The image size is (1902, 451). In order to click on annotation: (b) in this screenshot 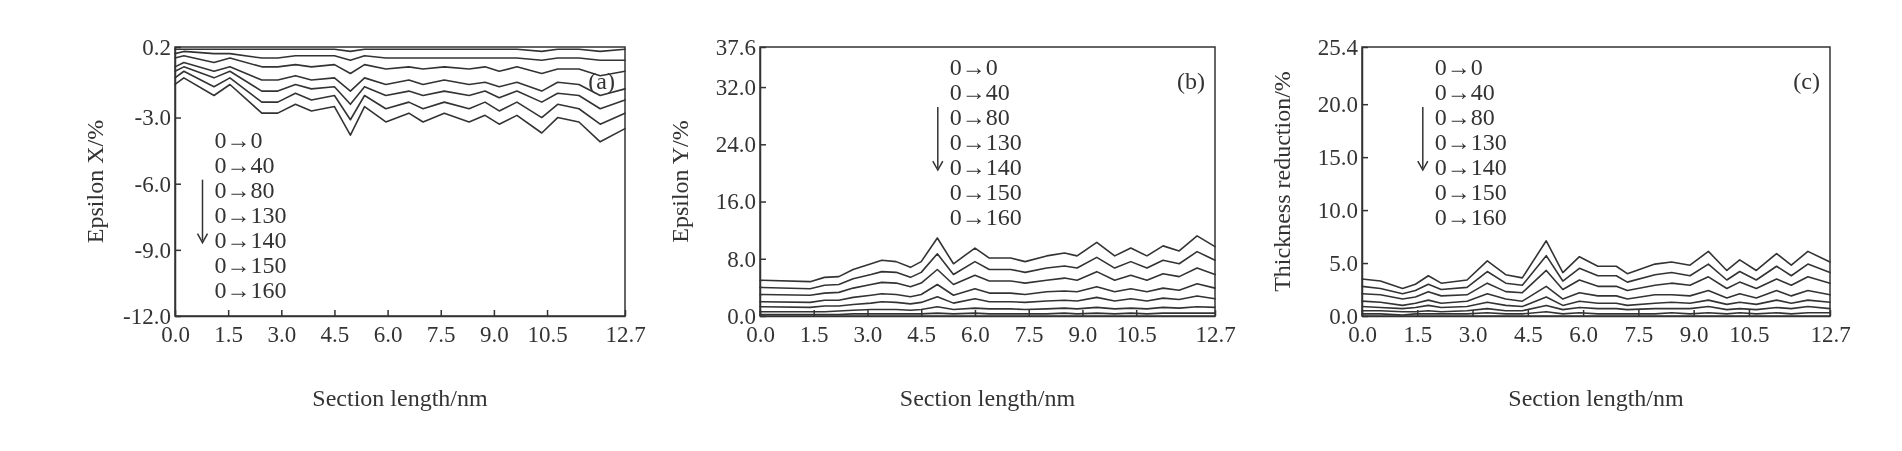, I will do `click(1191, 81)`.